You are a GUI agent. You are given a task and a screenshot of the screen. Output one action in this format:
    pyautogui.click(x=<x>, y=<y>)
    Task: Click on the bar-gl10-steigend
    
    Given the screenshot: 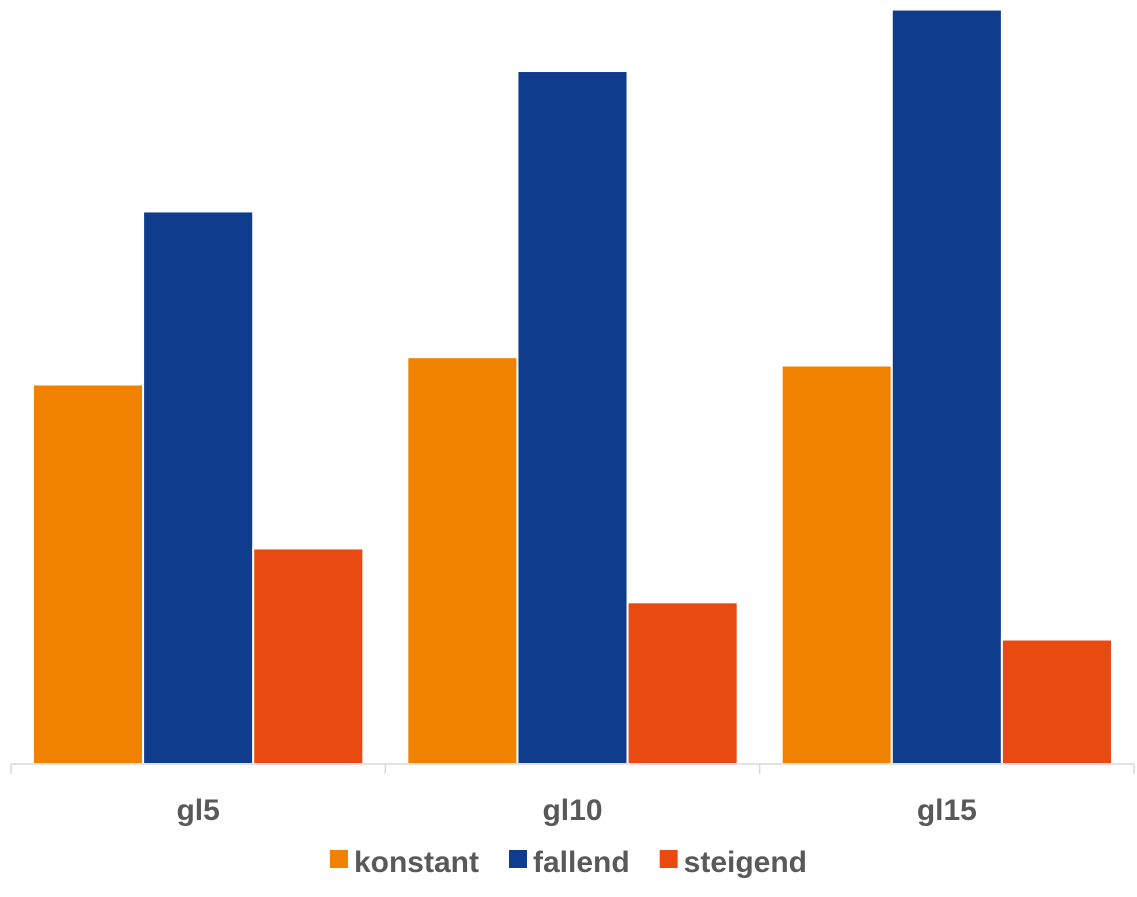 What is the action you would take?
    pyautogui.click(x=682, y=683)
    